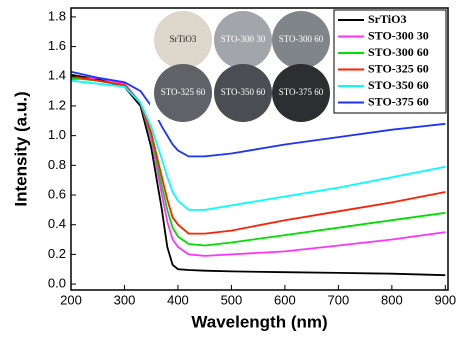 The width and height of the screenshot is (461, 338). Describe the element at coordinates (232, 299) in the screenshot. I see `x-tick-label: 500` at that location.